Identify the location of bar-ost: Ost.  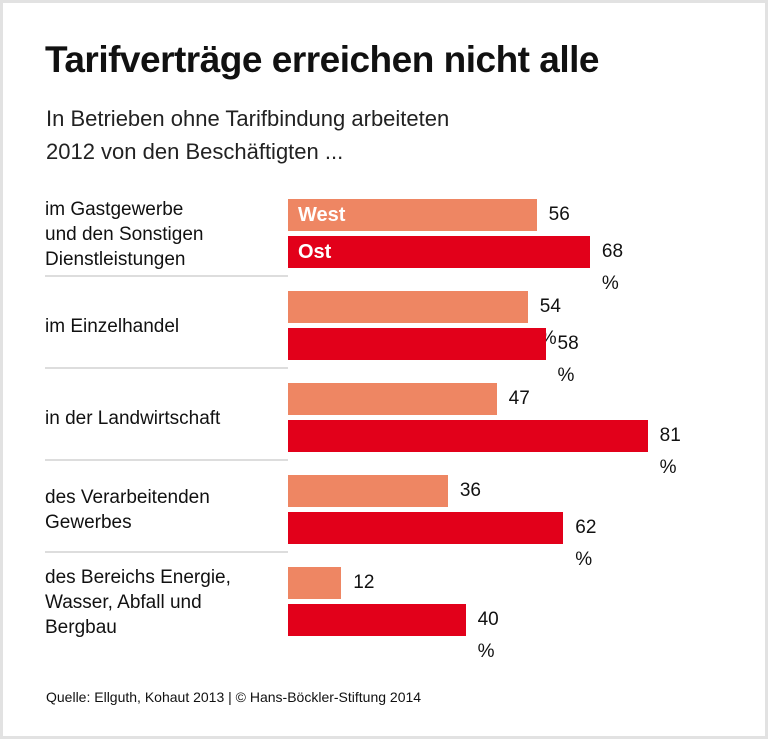
(439, 252).